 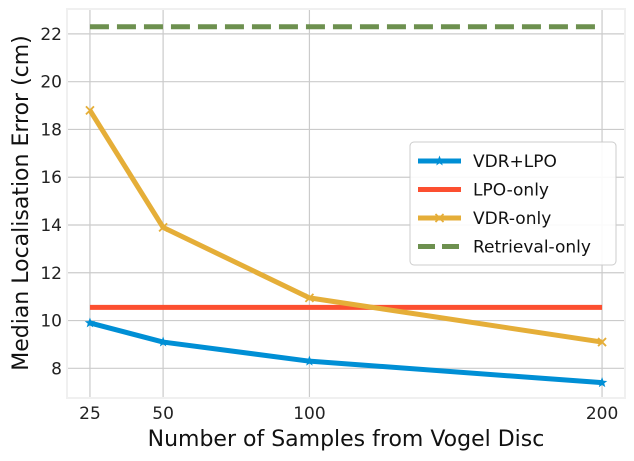 What do you see at coordinates (163, 414) in the screenshot?
I see `x-tick-label: 50` at bounding box center [163, 414].